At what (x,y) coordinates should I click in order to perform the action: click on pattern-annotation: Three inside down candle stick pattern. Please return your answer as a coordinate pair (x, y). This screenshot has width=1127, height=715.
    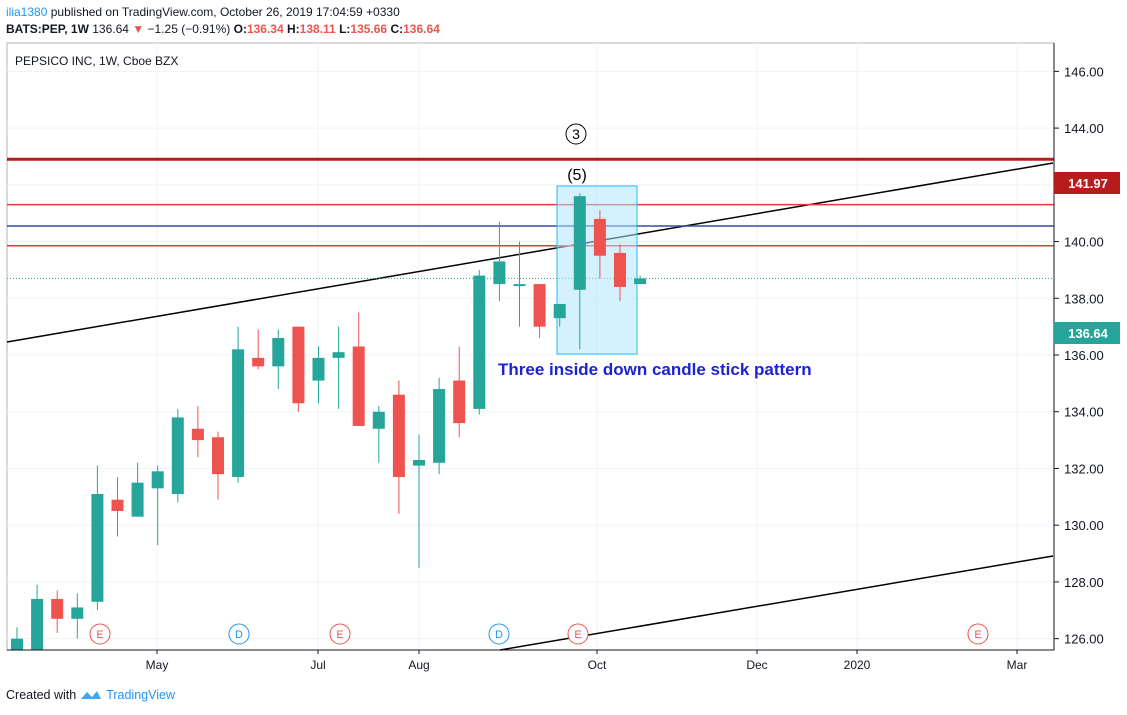
    Looking at the image, I should click on (655, 369).